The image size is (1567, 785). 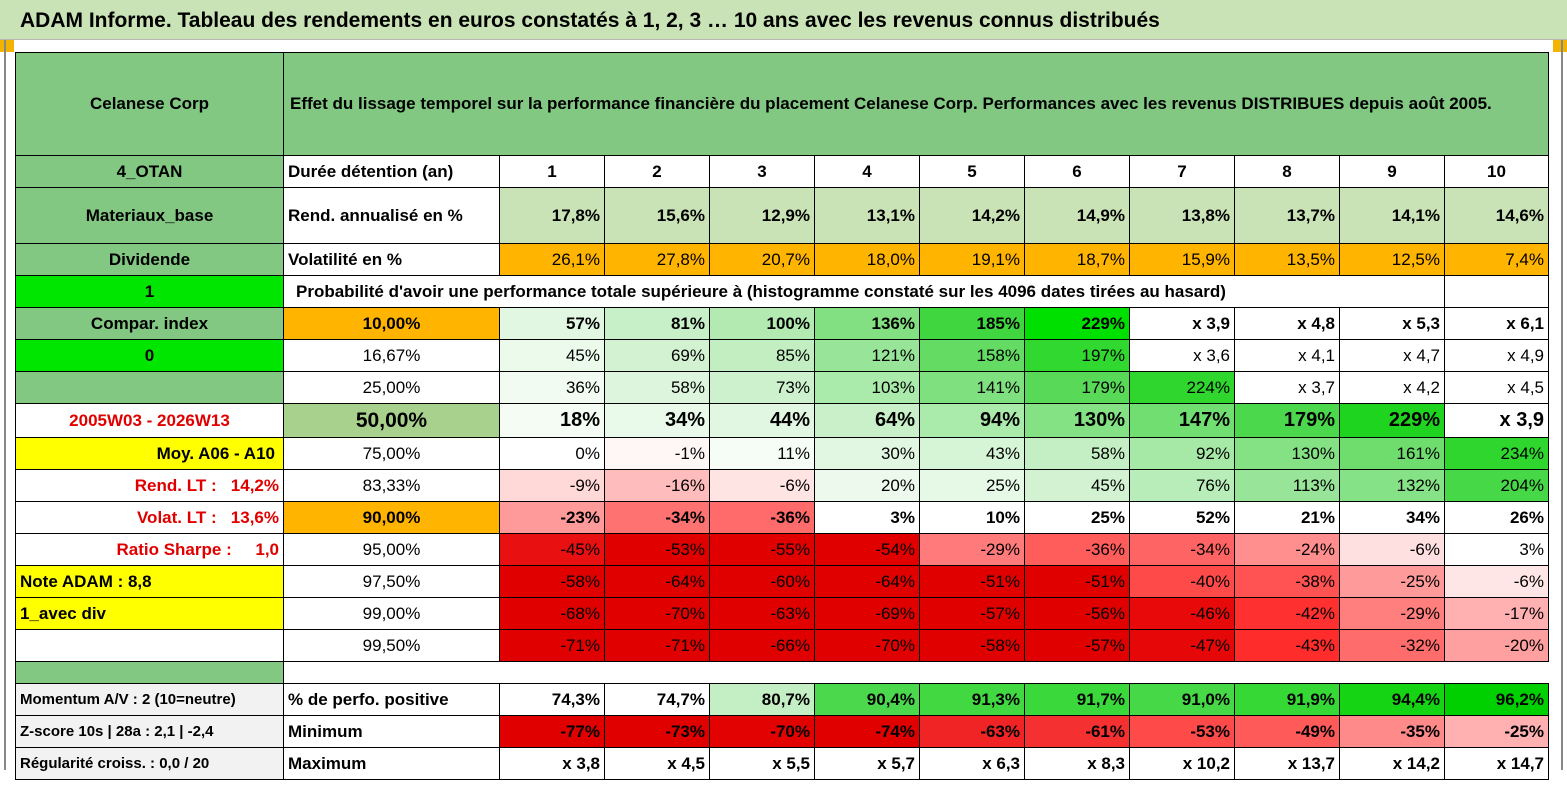 I want to click on percentile-label: 99,00%, so click(x=391, y=613).